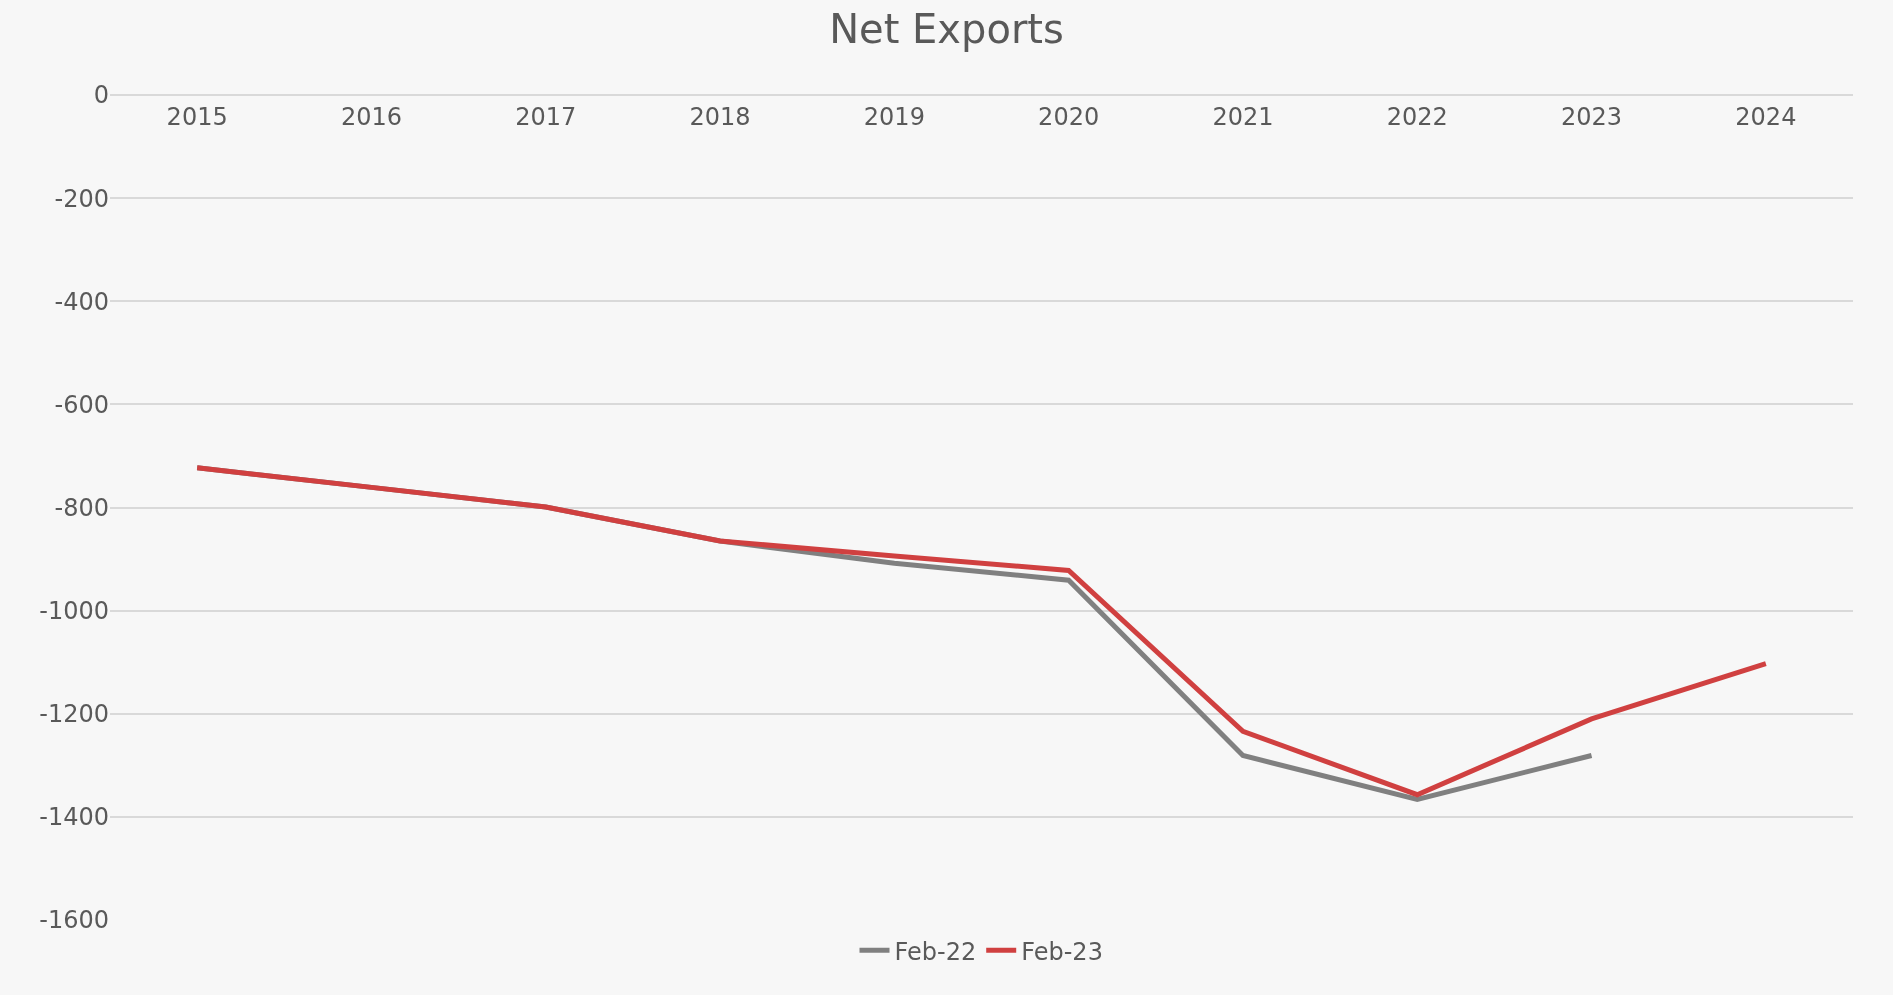 The image size is (1893, 995). Describe the element at coordinates (546, 116) in the screenshot. I see `x-tick-label: 2017` at that location.